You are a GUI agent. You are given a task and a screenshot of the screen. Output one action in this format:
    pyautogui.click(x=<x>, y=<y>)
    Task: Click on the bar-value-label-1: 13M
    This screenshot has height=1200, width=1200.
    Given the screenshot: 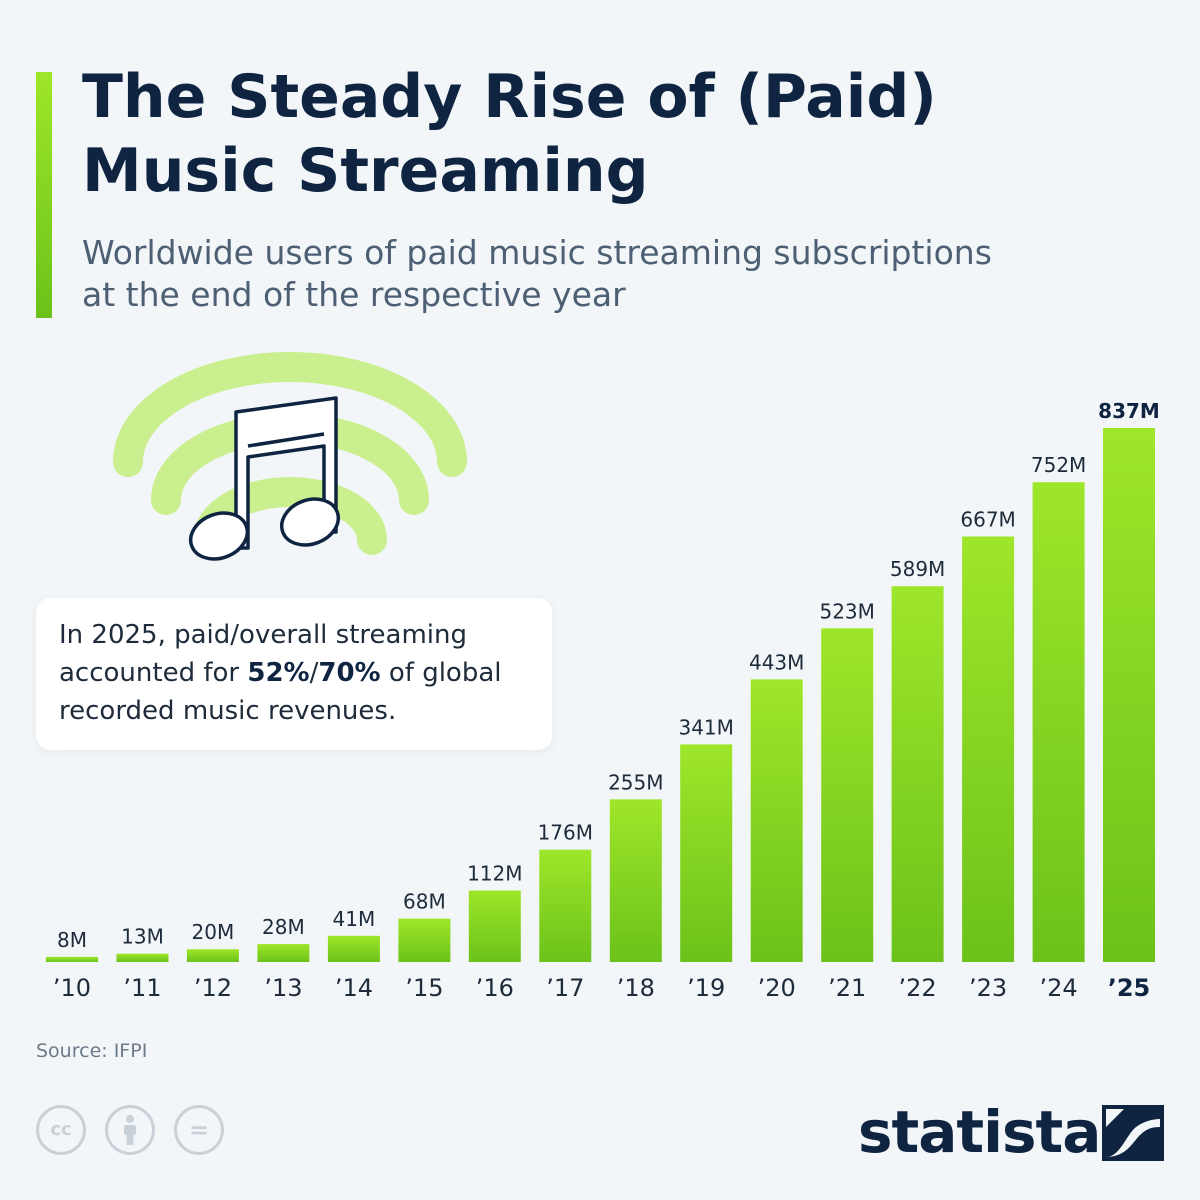 What is the action you would take?
    pyautogui.click(x=142, y=937)
    